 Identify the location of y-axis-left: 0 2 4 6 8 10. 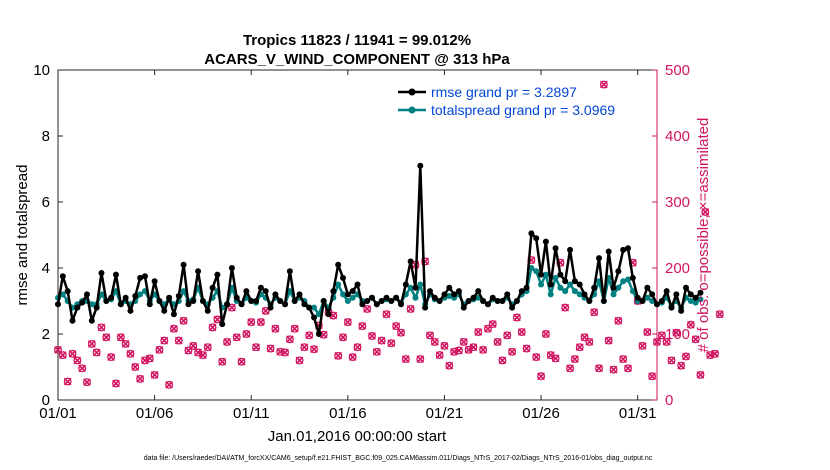
(48, 235).